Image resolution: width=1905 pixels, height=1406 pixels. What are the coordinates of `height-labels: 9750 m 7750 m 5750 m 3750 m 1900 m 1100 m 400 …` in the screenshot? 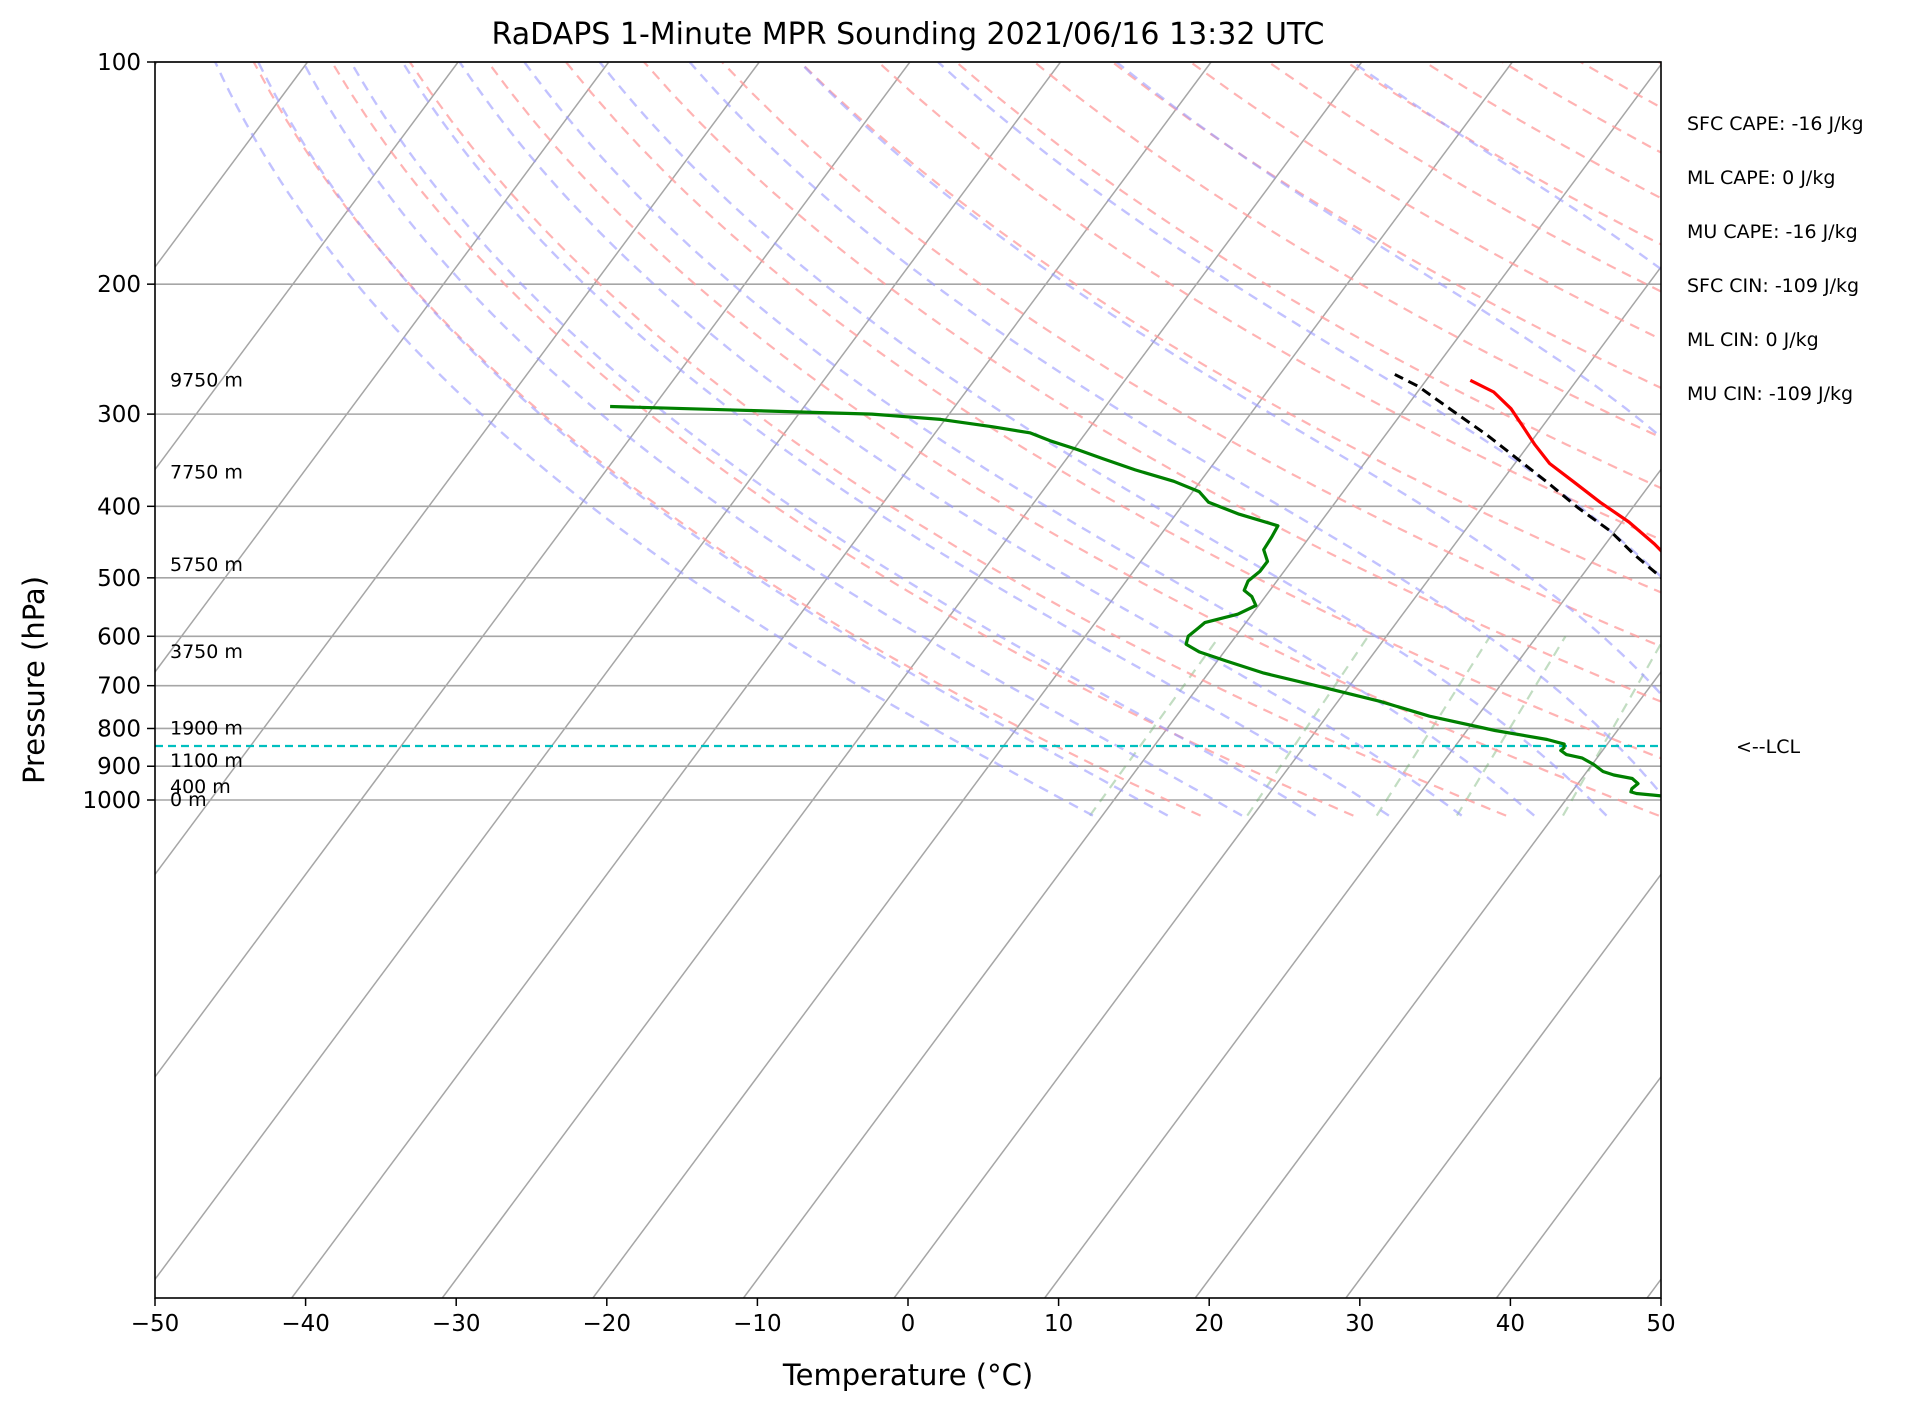 It's located at (206, 590).